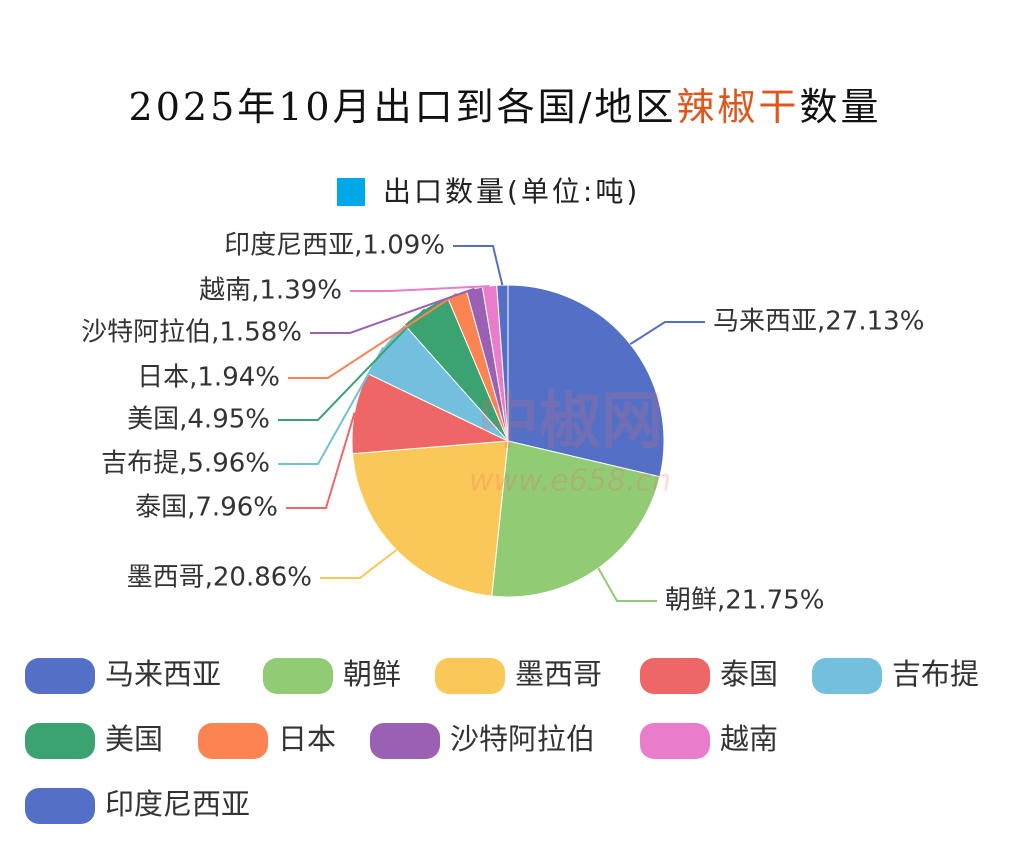 The image size is (1024, 855). I want to click on watermark: www.e658.cn, so click(570, 481).